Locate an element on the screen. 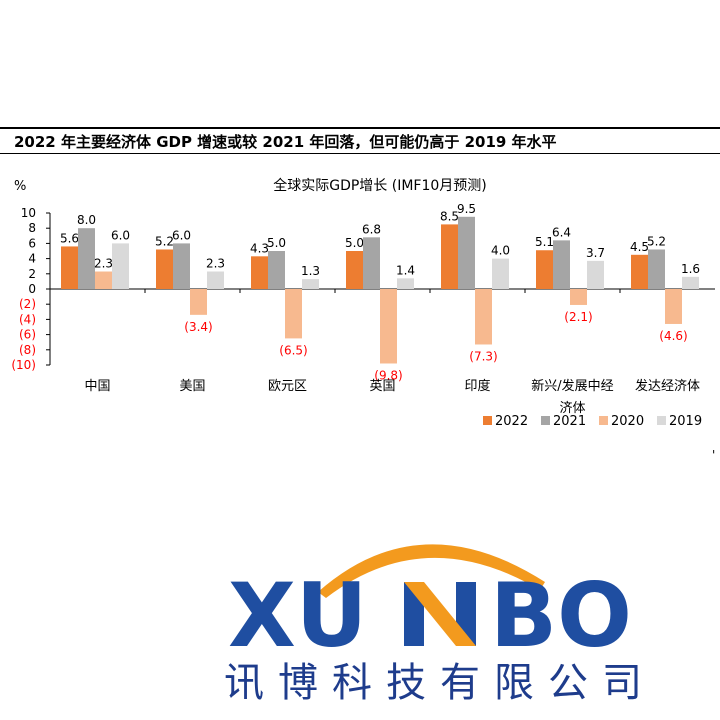 Image resolution: width=720 pixels, height=720 pixels. legend-swatch-2019 is located at coordinates (661, 420).